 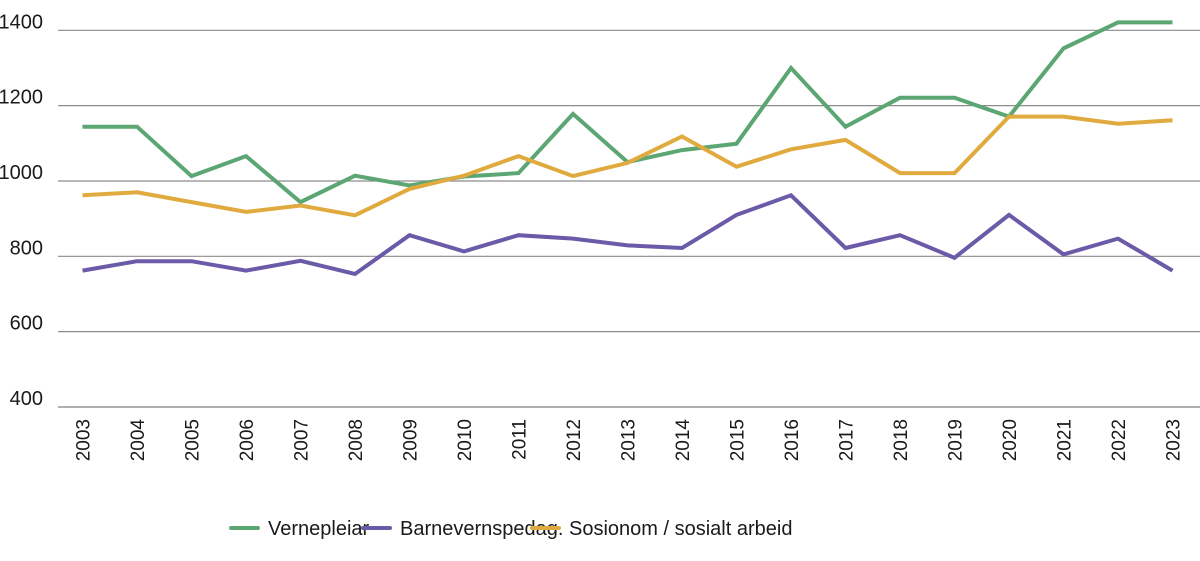 What do you see at coordinates (21, 22) in the screenshot?
I see `y-tick-label: 1400` at bounding box center [21, 22].